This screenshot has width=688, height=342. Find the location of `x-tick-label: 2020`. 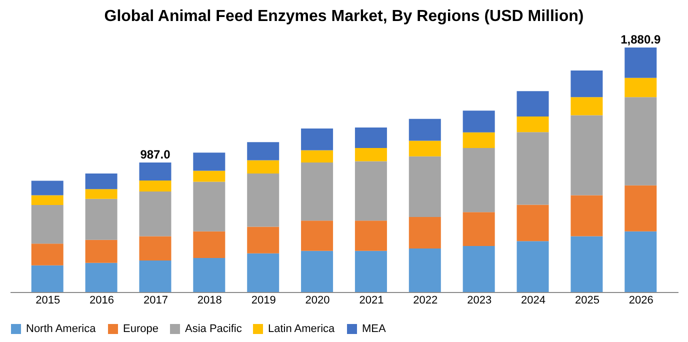

x-tick-label: 2020 is located at coordinates (317, 300).